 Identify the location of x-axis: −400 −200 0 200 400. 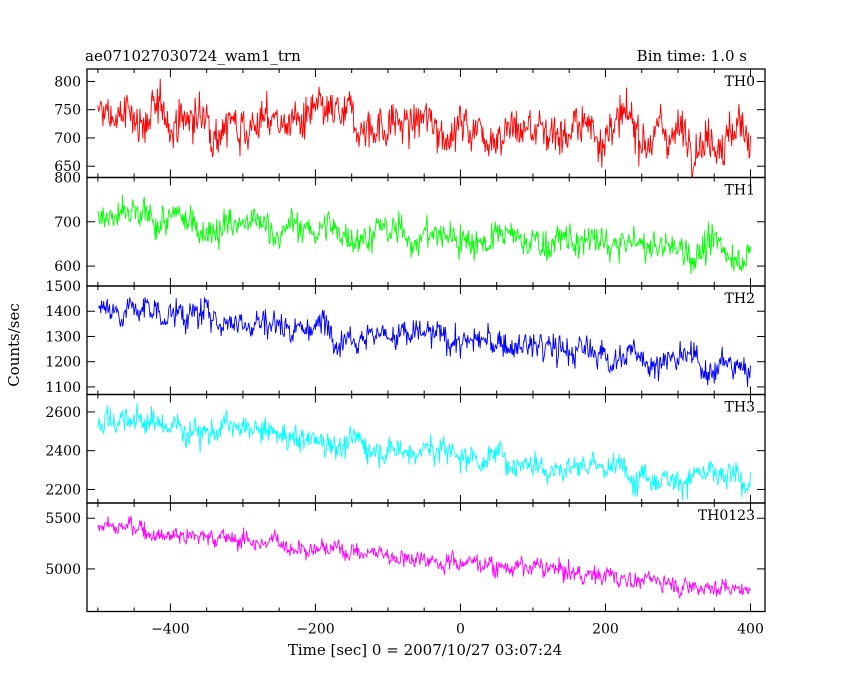
(457, 630).